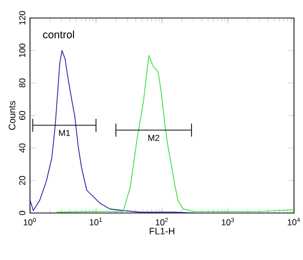 Image resolution: width=303 pixels, height=260 pixels. What do you see at coordinates (294, 222) in the screenshot?
I see `x-tick-label: 10$^{4}$` at bounding box center [294, 222].